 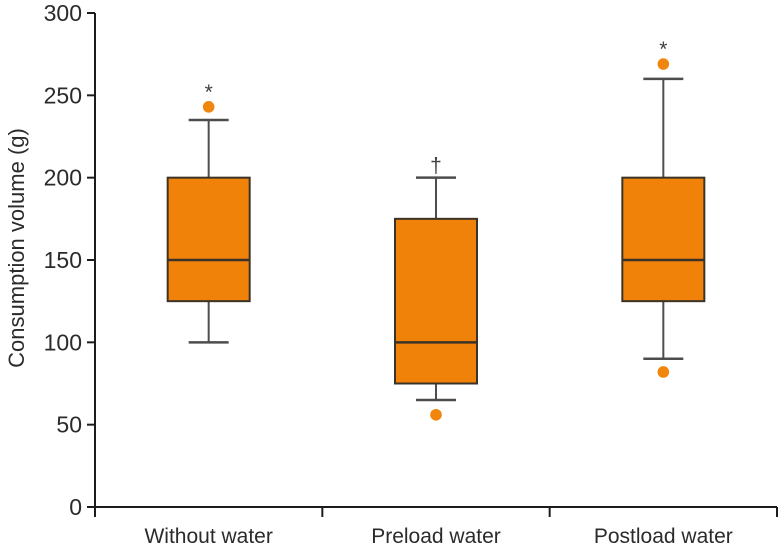 I want to click on significance-marker-preload-water: †, so click(x=436, y=166).